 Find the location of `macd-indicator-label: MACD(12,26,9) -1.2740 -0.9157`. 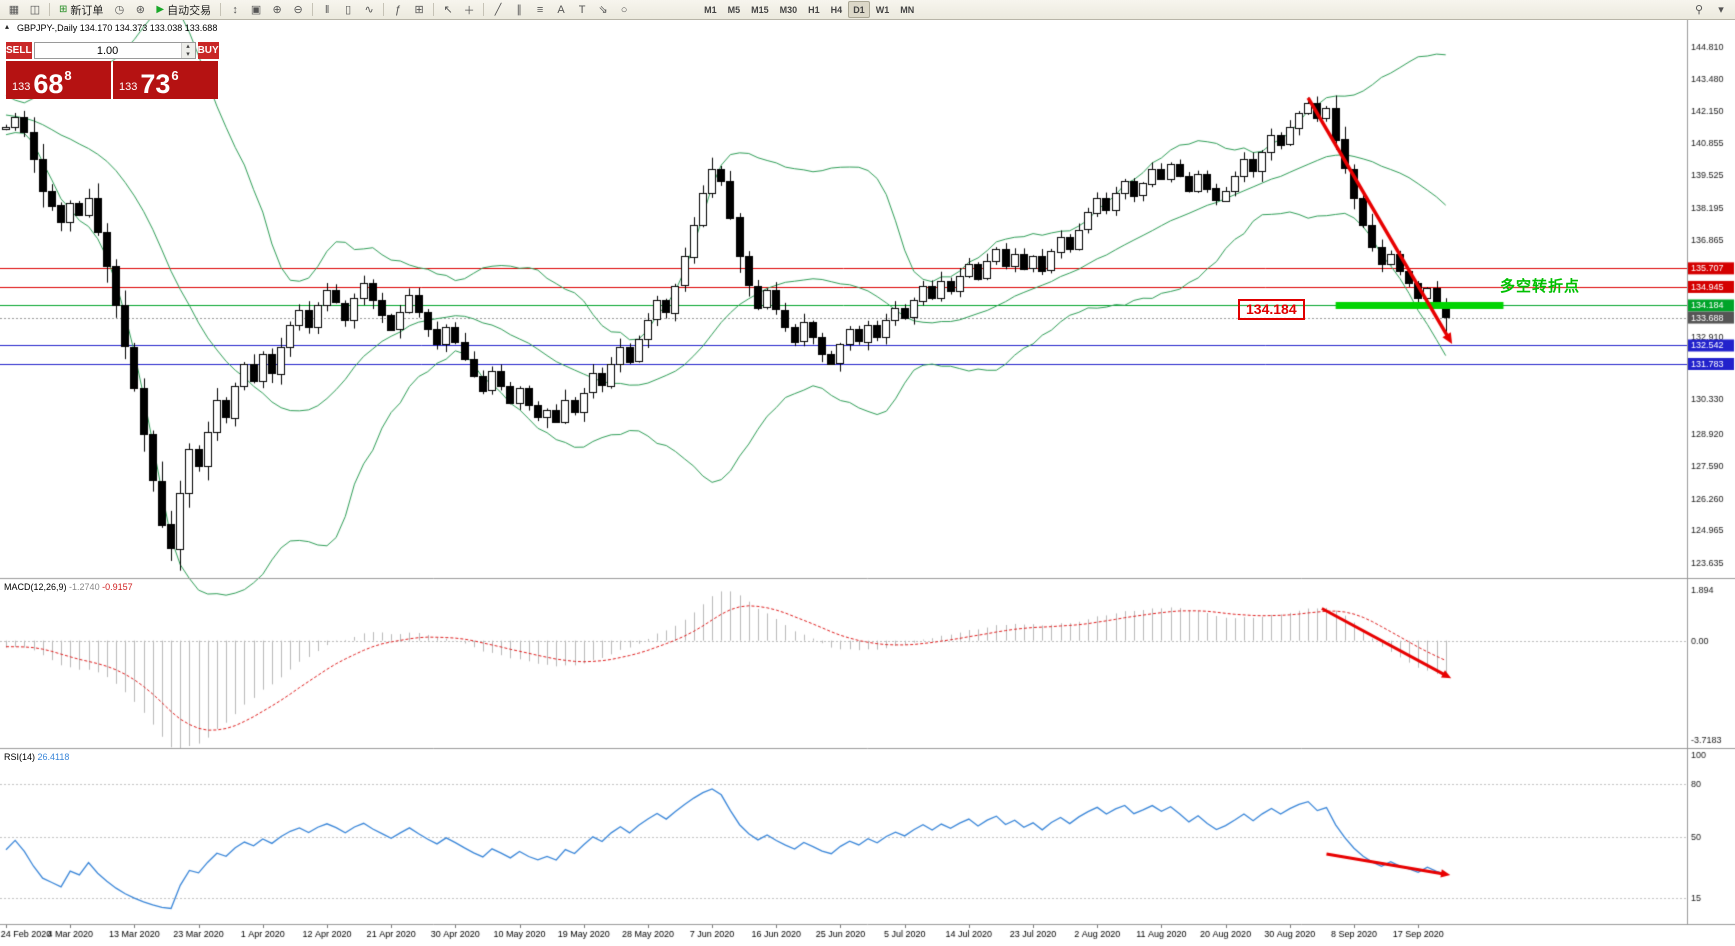

macd-indicator-label: MACD(12,26,9) -1.2740 -0.9157 is located at coordinates (68, 587).